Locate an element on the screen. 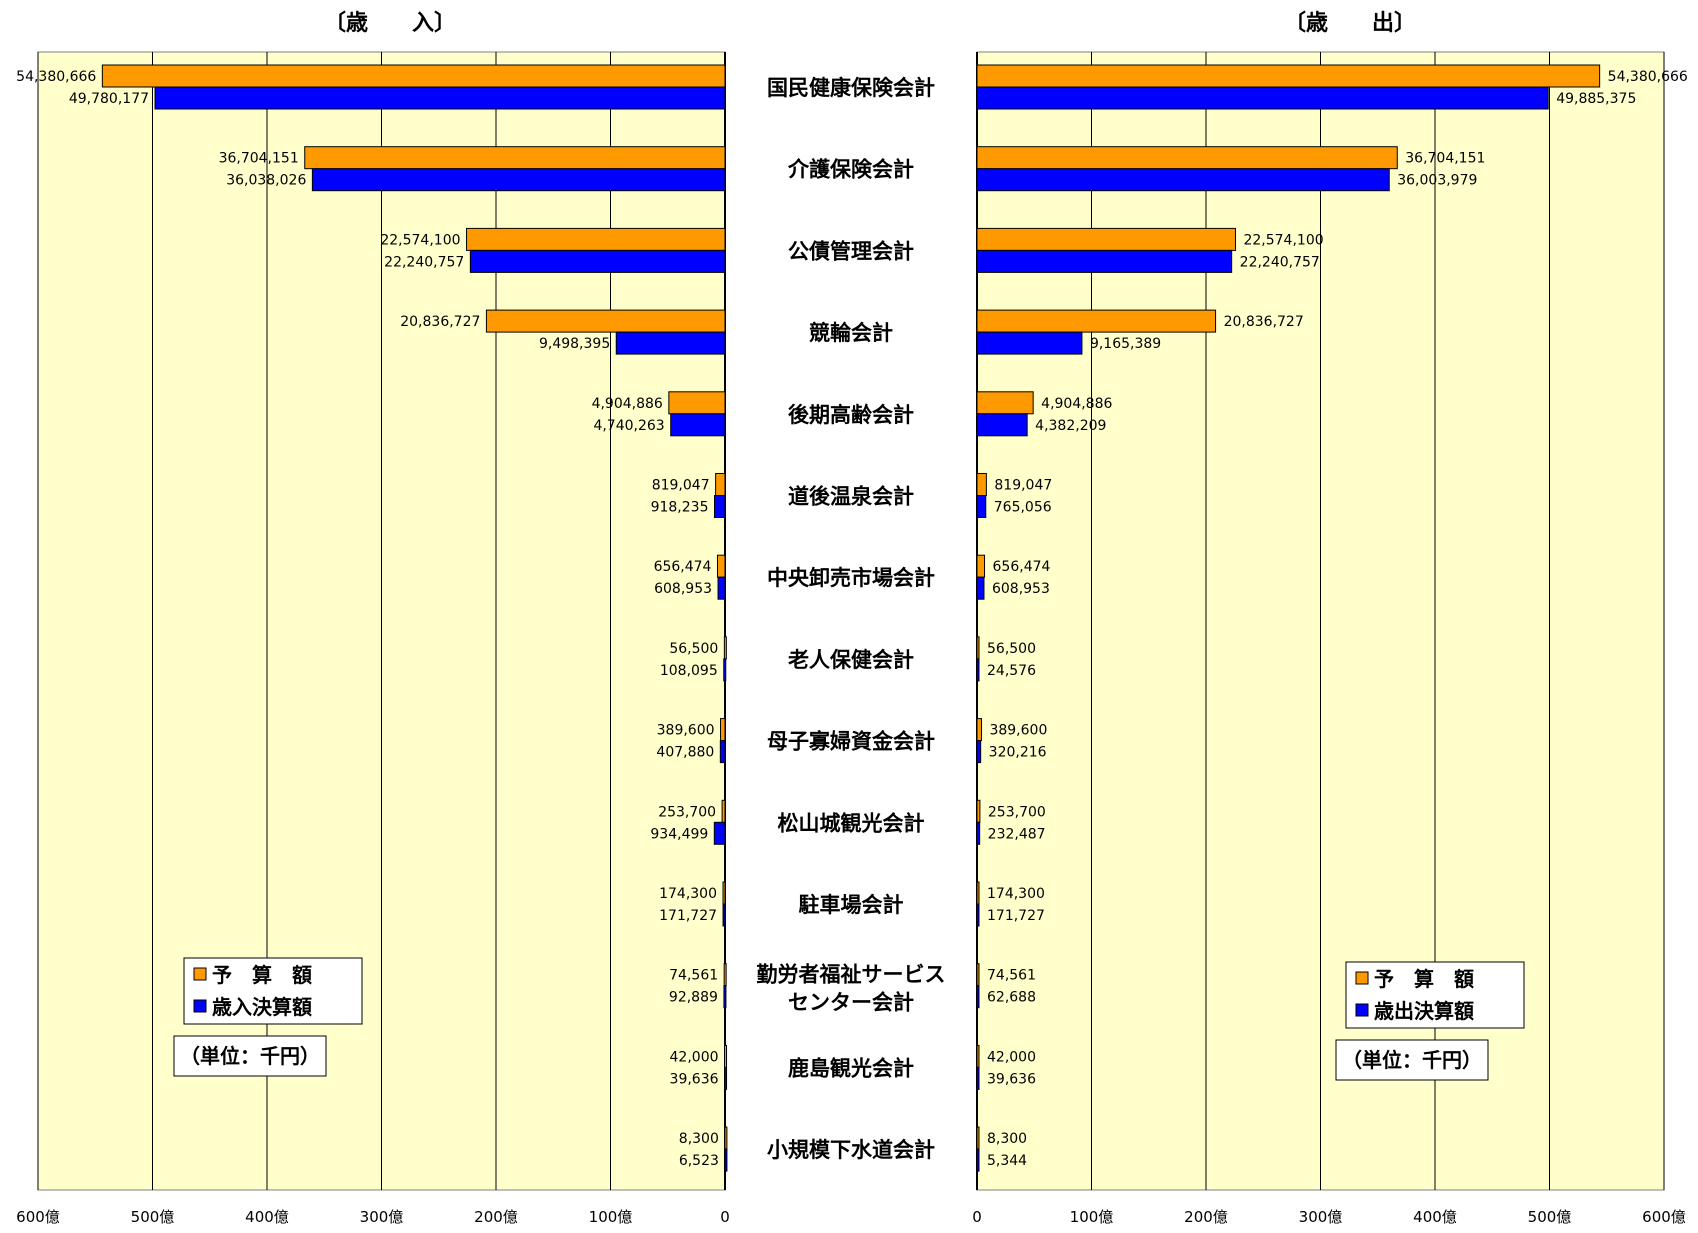 The image size is (1698, 1233). budget-value-label: 389,600 is located at coordinates (686, 731).